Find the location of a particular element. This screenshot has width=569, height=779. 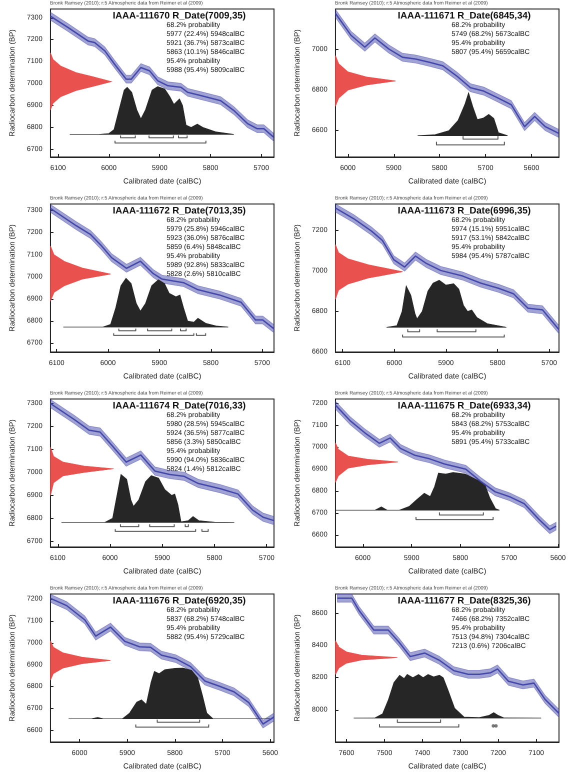

chart-title: IAAA-111672 R_Date(7013,35) is located at coordinates (179, 211).